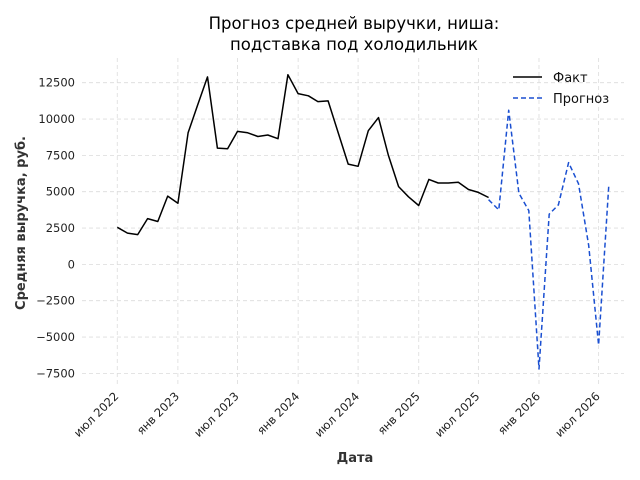 This screenshot has width=640, height=480. Describe the element at coordinates (158, 413) in the screenshot. I see `x-tick-label: янв 2023` at that location.